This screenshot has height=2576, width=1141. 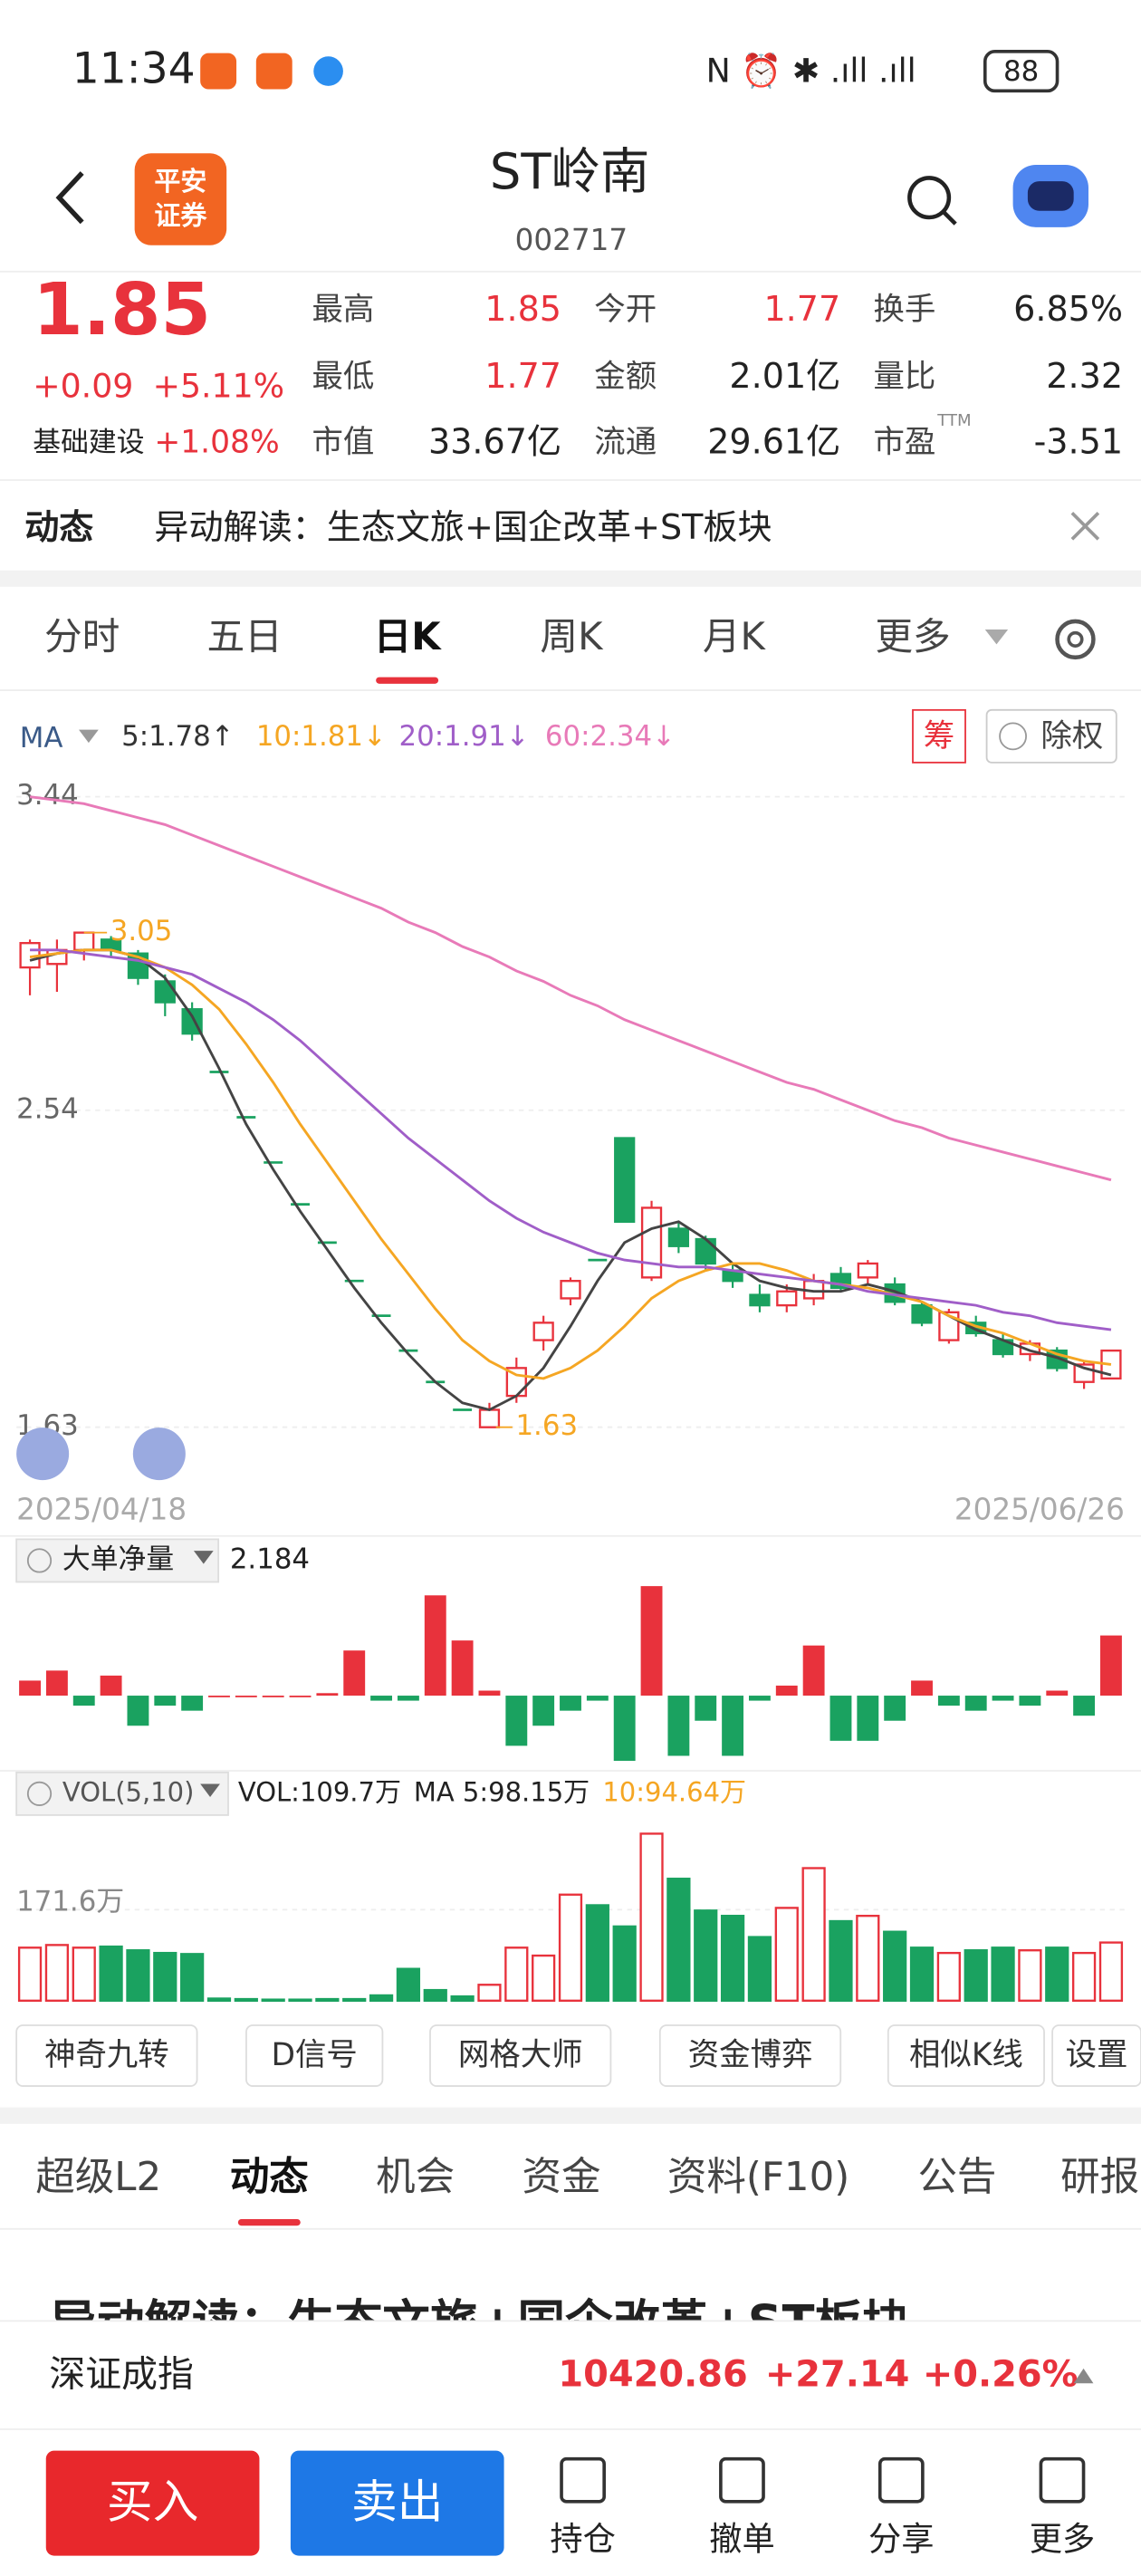 What do you see at coordinates (463, 527) in the screenshot?
I see `news-text: 异动解读：生态文旅+国企改革+ST板块` at bounding box center [463, 527].